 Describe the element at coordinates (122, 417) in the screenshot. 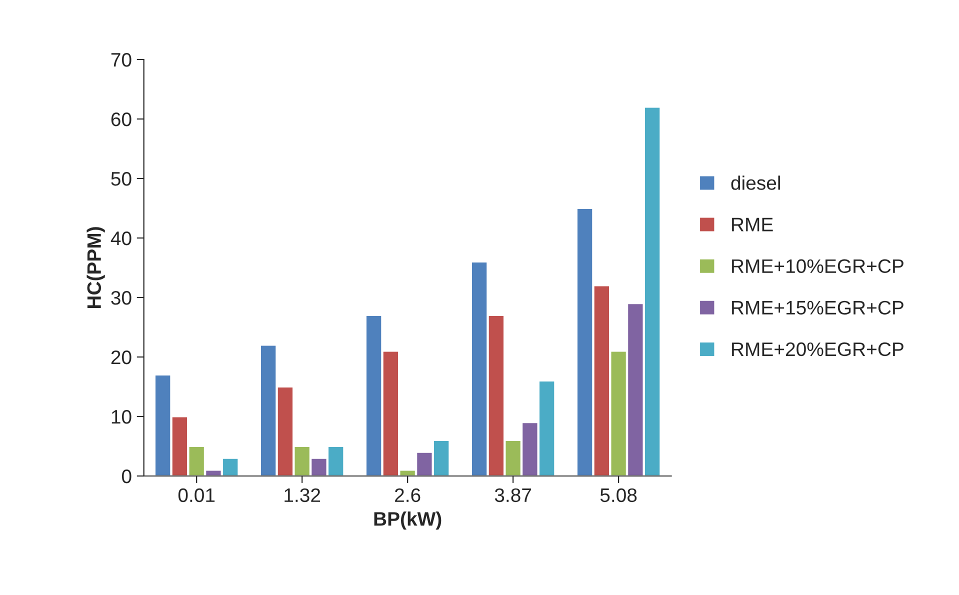

I see `y-tick-label: 10` at that location.